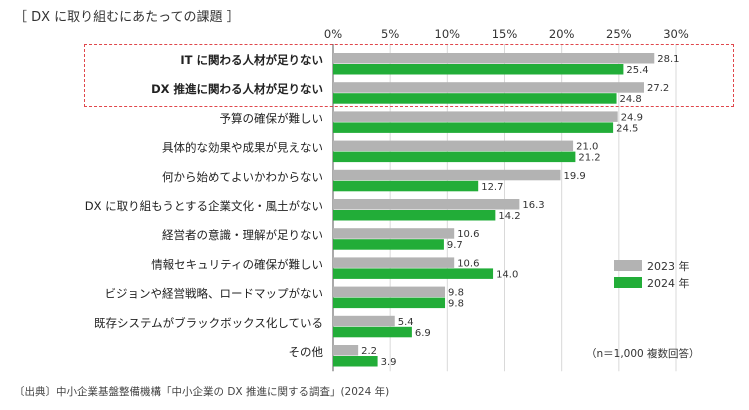 The height and width of the screenshot is (410, 749). What do you see at coordinates (208, 323) in the screenshot?
I see `category-label: 既存システムがブラックボックス化している` at bounding box center [208, 323].